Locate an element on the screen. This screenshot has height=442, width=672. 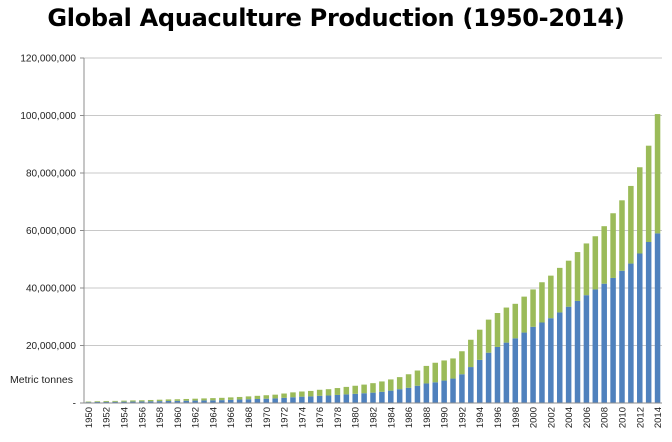
x-tick-label: 1956 is located at coordinates (142, 417).